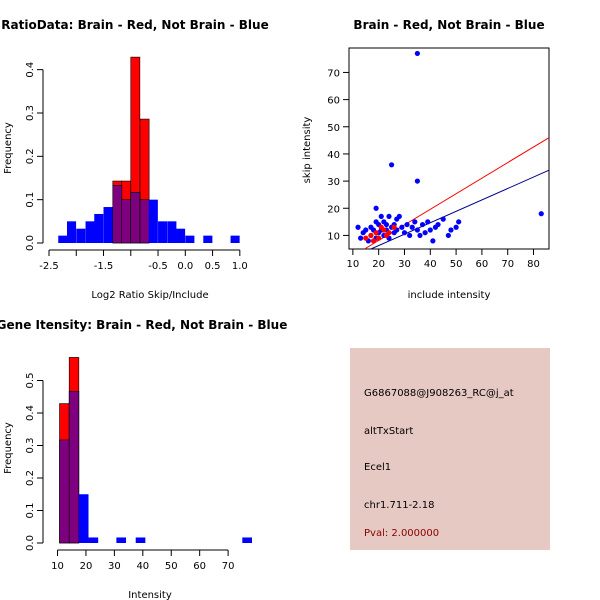 This screenshot has height=600, width=600. Describe the element at coordinates (378, 264) in the screenshot. I see `scatter-x-tick-label-1: 20` at that location.